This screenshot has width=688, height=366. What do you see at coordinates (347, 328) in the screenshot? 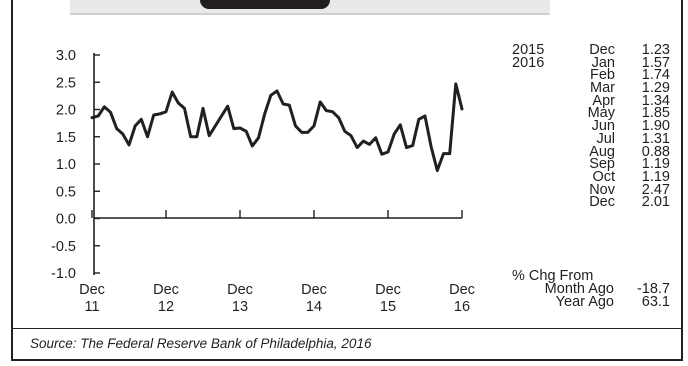
I see `source-divider` at bounding box center [347, 328].